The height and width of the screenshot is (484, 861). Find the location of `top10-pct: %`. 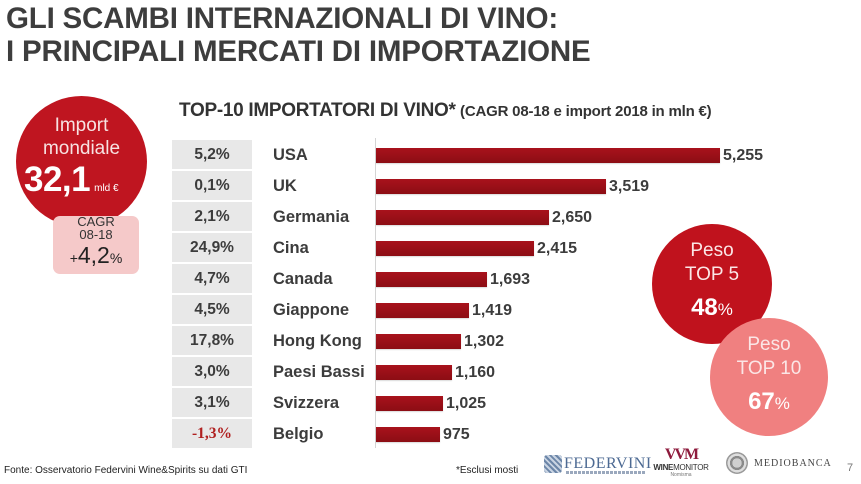

top10-pct: % is located at coordinates (782, 403).